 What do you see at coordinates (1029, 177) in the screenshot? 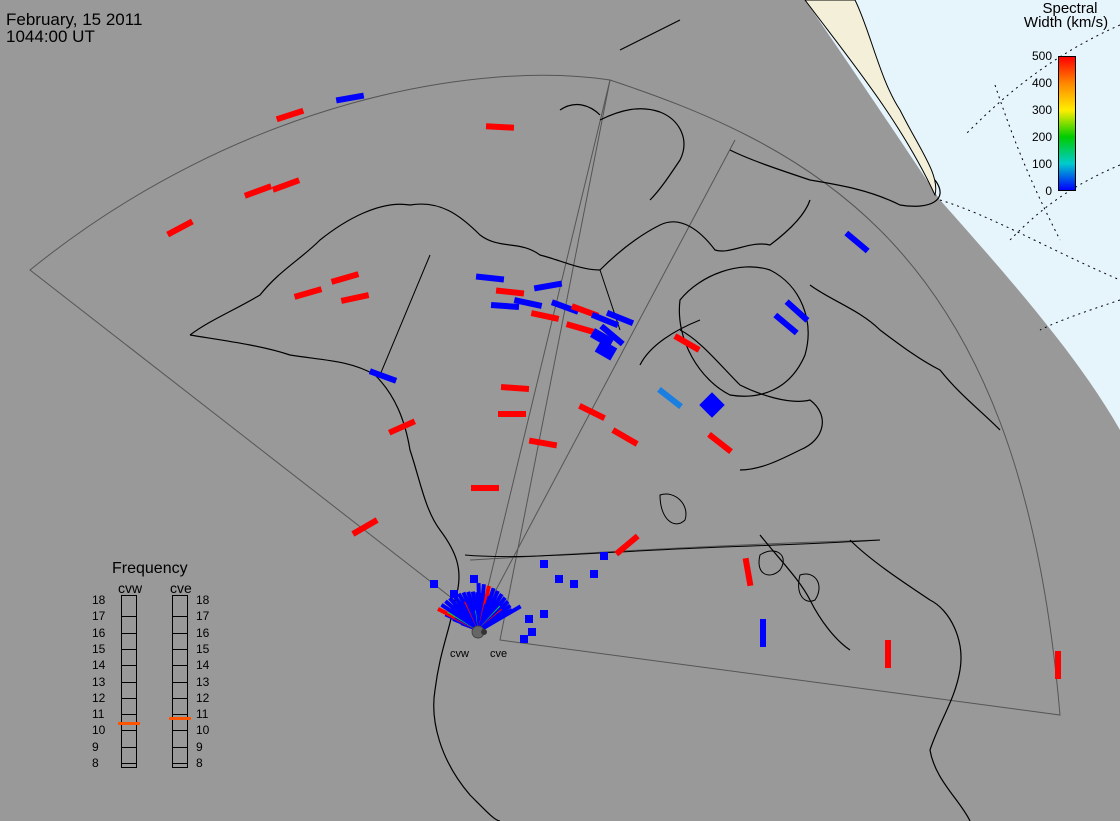
I see `graticule-dotted` at bounding box center [1029, 177].